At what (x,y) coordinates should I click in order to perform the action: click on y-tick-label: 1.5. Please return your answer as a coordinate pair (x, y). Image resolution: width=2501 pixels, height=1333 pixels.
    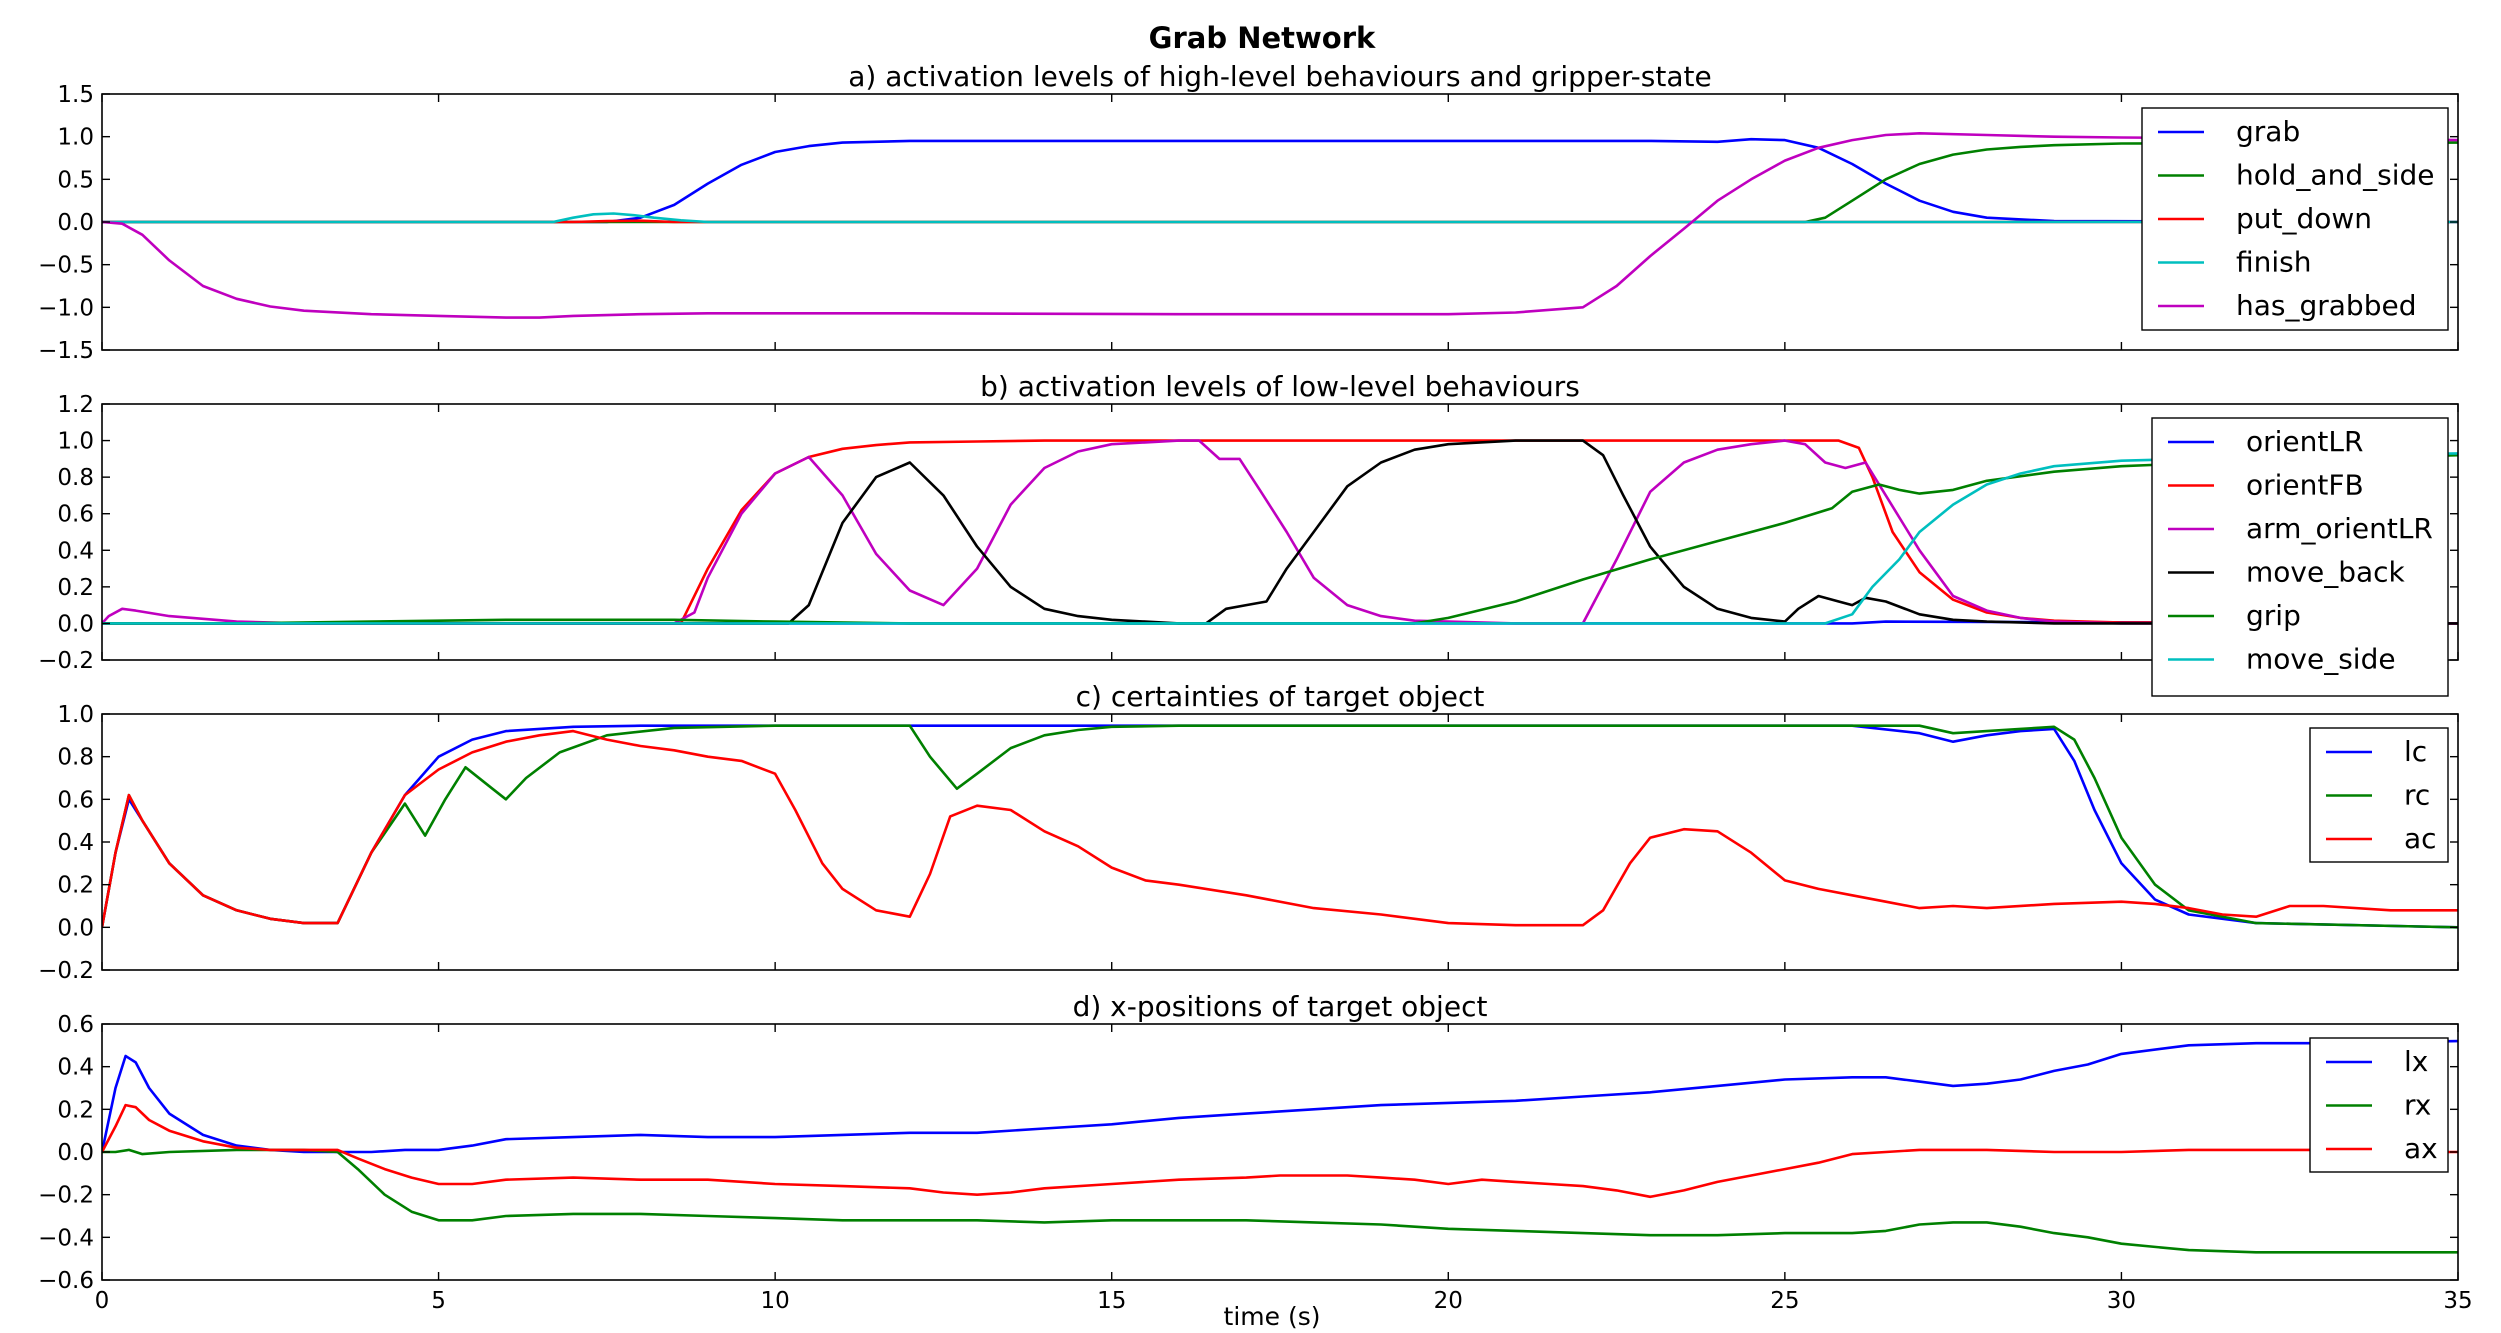
    Looking at the image, I should click on (75, 95).